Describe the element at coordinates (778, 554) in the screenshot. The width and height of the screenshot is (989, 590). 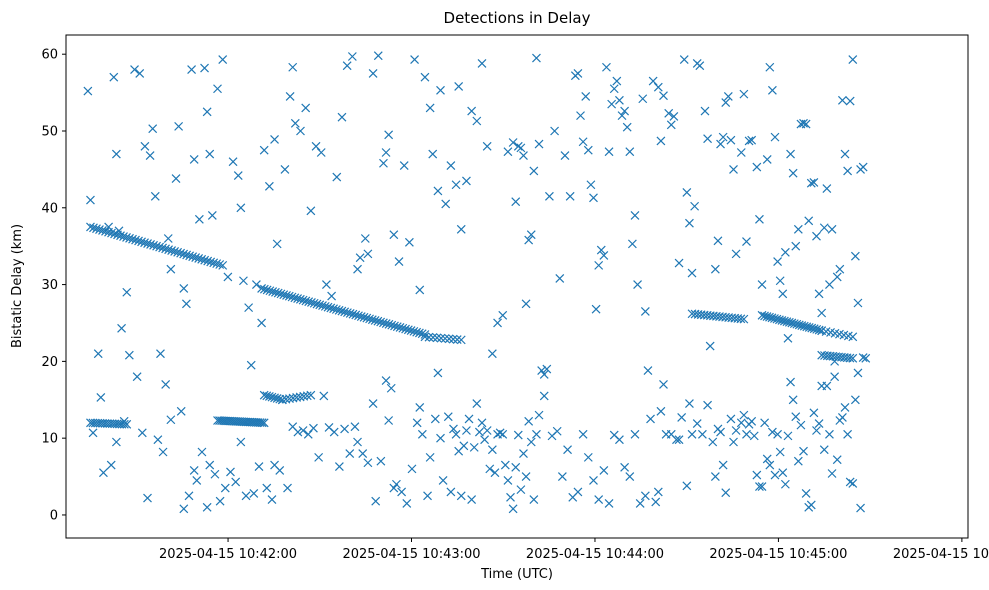
I see `x-tick-label: 2025-04-15 10:45:00` at that location.